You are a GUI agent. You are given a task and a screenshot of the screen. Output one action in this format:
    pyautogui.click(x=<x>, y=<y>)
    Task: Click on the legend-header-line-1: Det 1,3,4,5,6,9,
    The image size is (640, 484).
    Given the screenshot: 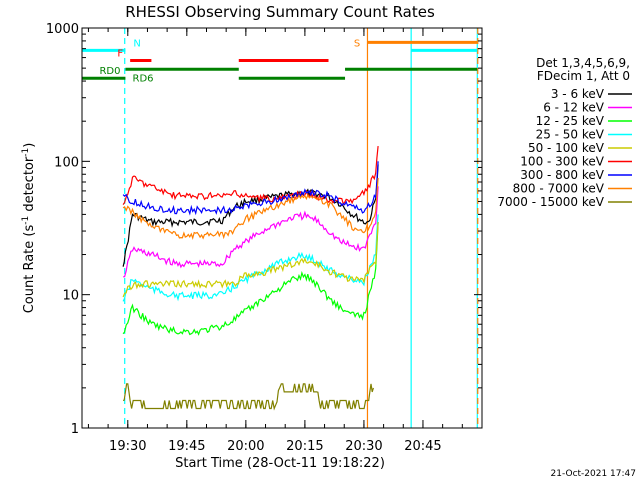 What is the action you would take?
    pyautogui.click(x=583, y=63)
    